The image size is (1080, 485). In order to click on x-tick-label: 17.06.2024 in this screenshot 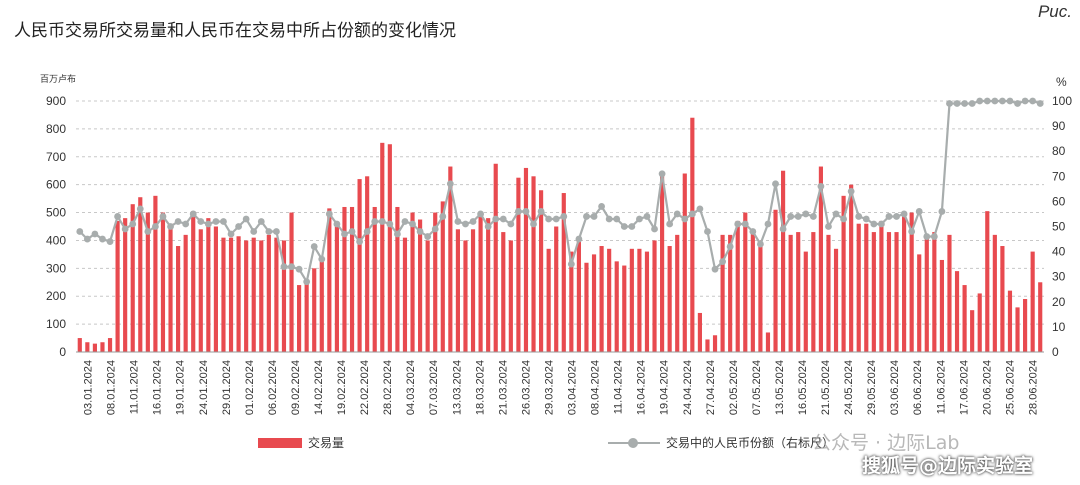, I will do `click(964, 387)`.